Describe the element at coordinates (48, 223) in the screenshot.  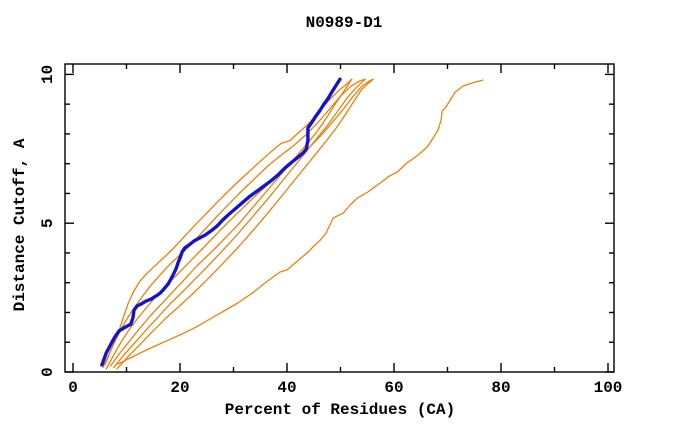
I see `y-tick-label: 5` at that location.